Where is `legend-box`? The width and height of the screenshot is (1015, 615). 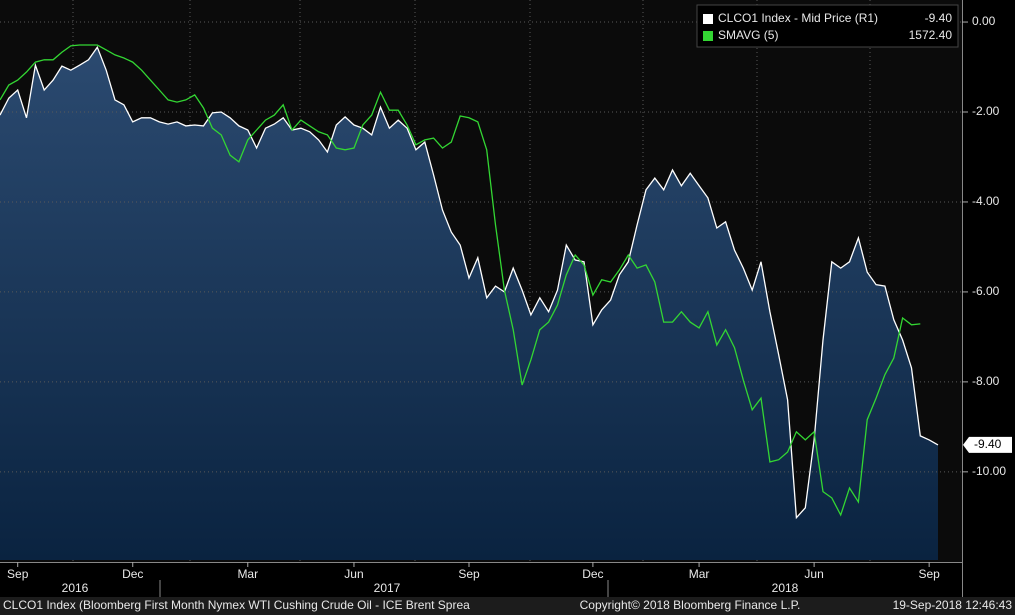
legend-box is located at coordinates (827, 26).